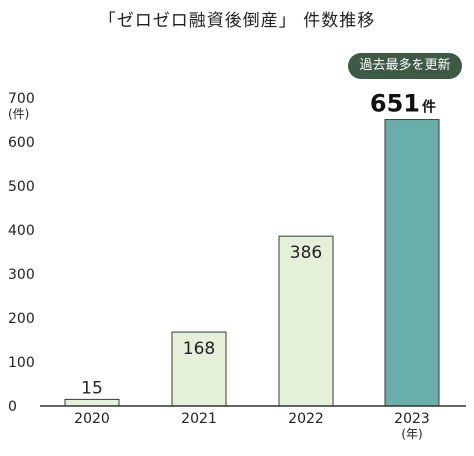 The image size is (474, 456). Describe the element at coordinates (411, 434) in the screenshot. I see `x-axis-unit: (年)` at that location.